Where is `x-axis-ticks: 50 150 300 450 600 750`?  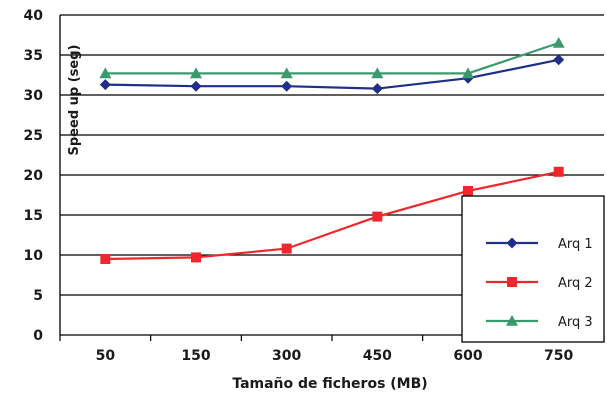
x-axis-ticks: 50 150 300 450 600 750 is located at coordinates (332, 349).